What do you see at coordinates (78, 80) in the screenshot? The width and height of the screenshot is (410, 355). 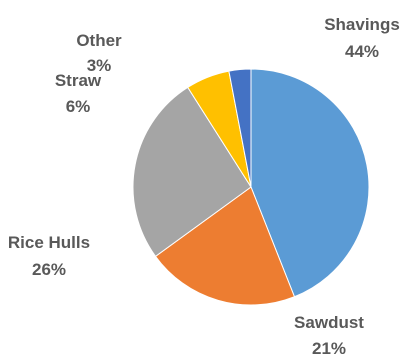 I see `slice-label-straw: Straw` at bounding box center [78, 80].